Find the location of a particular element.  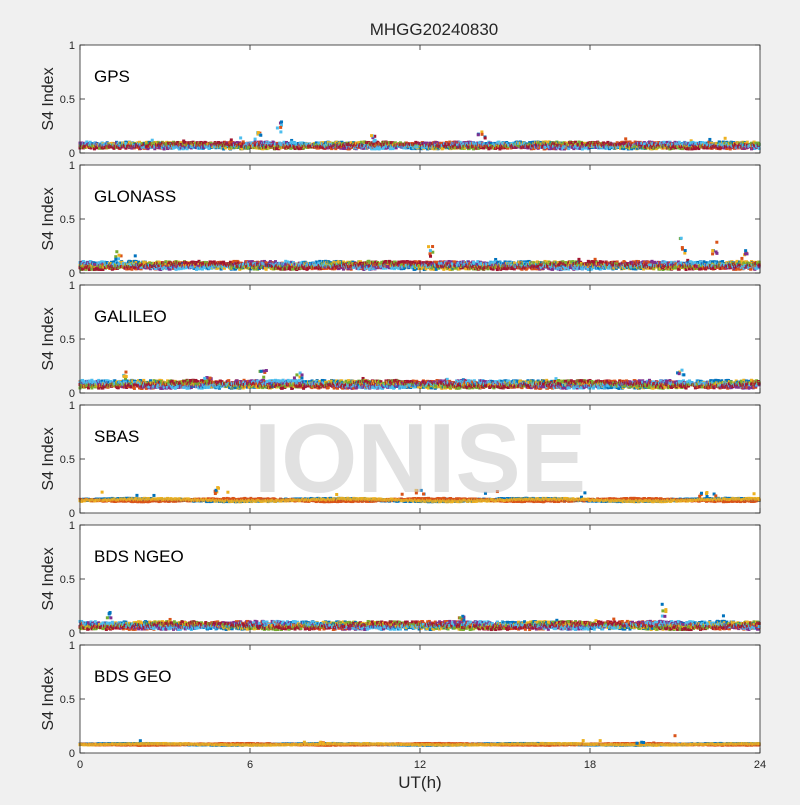

y-tick-label: 1 is located at coordinates (72, 46).